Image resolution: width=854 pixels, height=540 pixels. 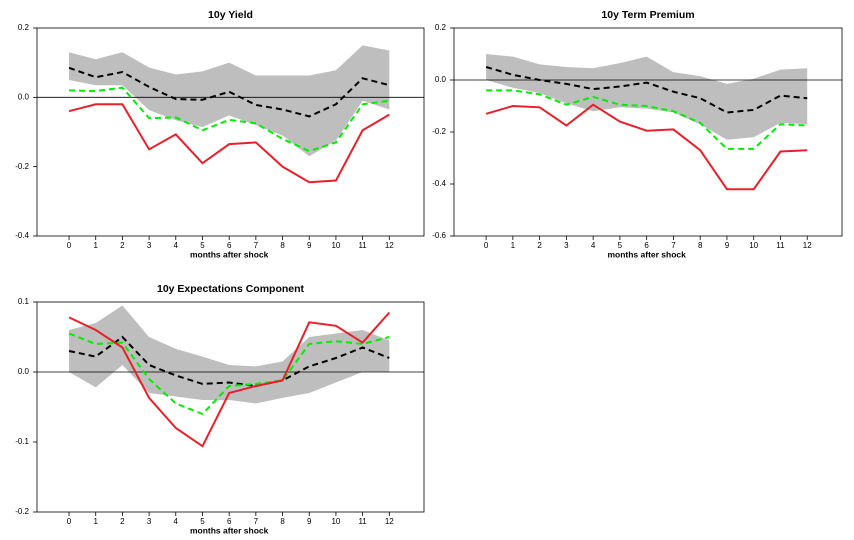 I want to click on panel-title: 10y Term Premium, so click(x=647, y=15).